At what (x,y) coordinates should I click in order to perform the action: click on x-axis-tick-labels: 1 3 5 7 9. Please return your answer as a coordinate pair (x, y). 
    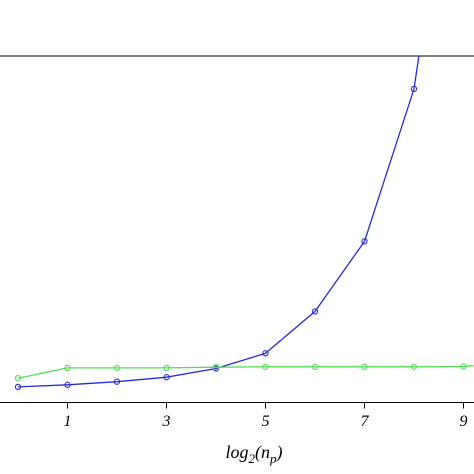
    Looking at the image, I should click on (266, 421).